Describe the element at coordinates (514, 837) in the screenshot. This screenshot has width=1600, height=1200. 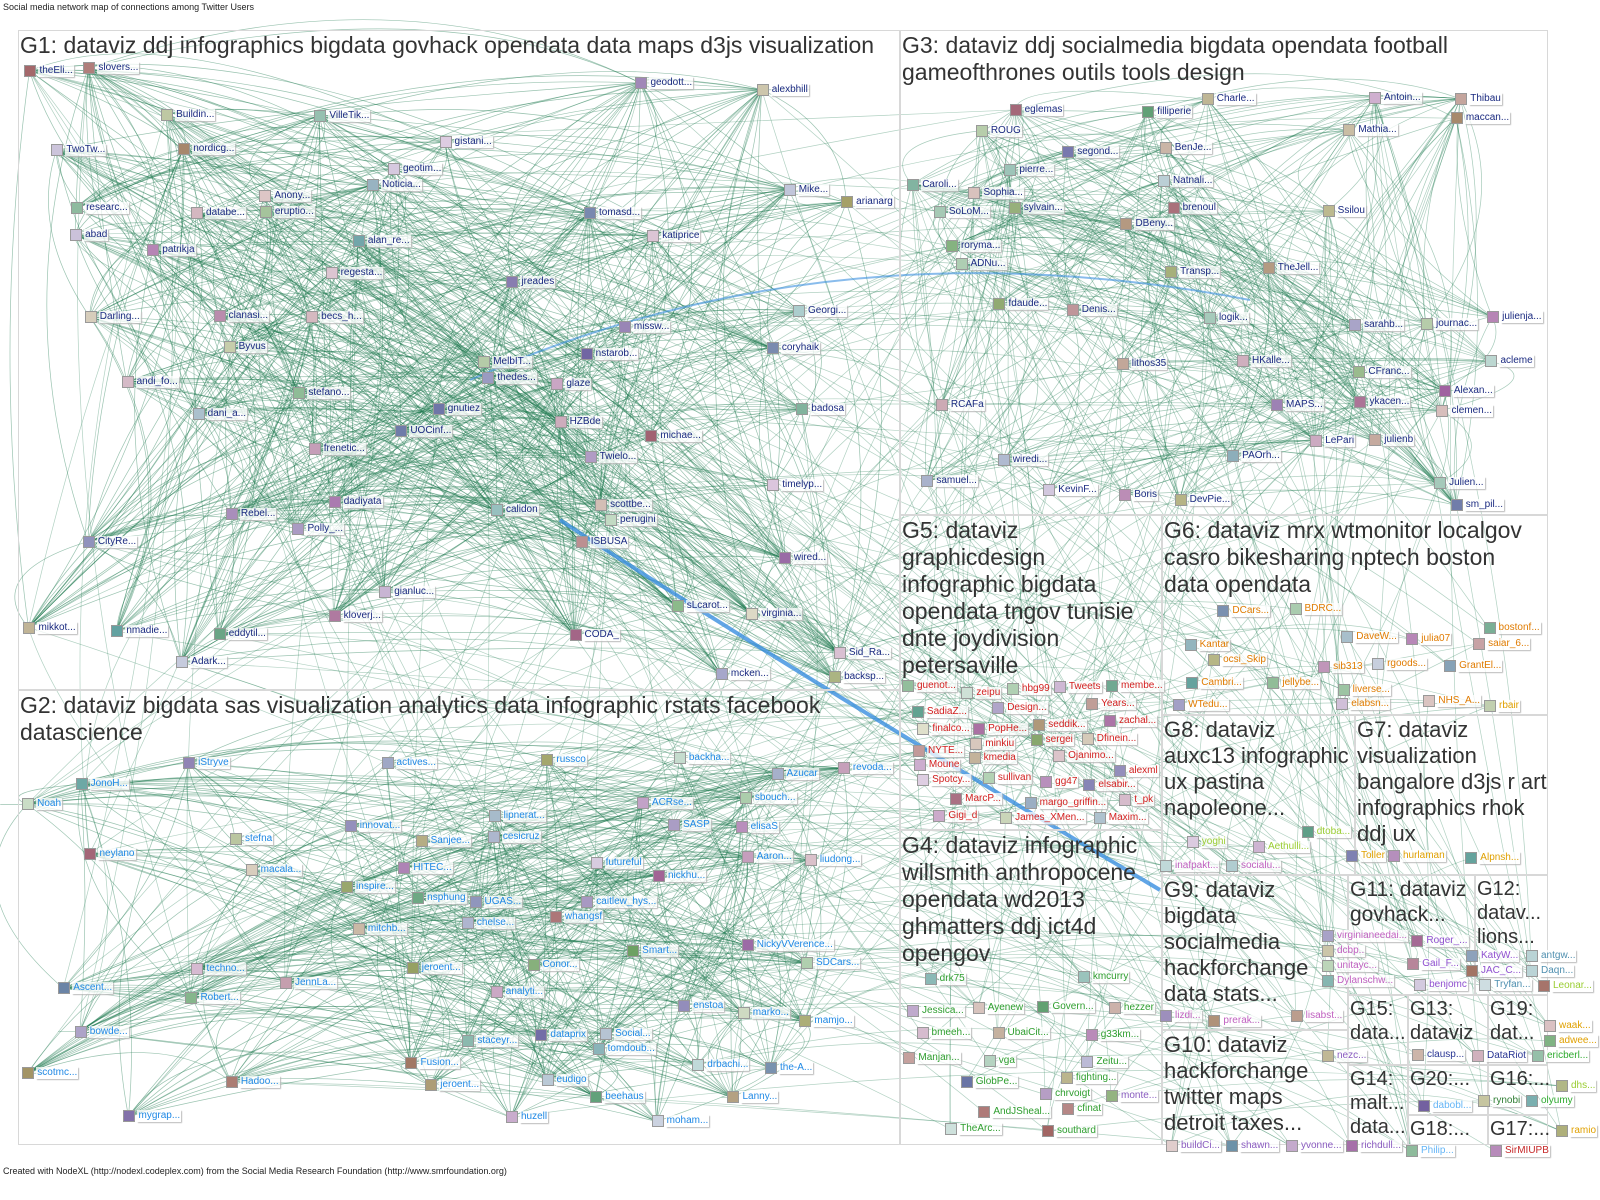
I see `node: cesicruz` at that location.